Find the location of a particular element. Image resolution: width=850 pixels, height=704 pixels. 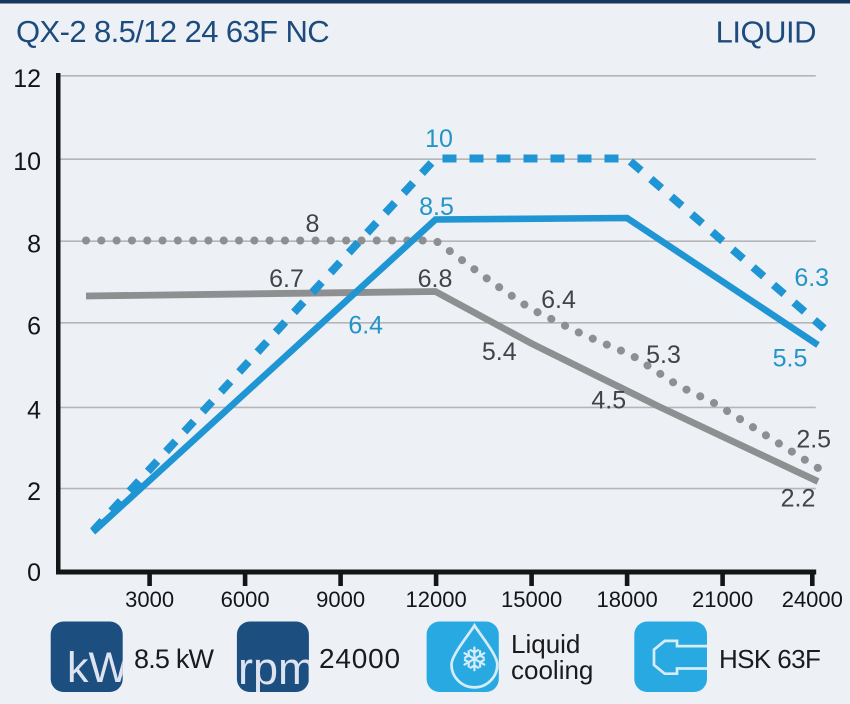

svg-text: 8.5 kW is located at coordinates (174, 659).